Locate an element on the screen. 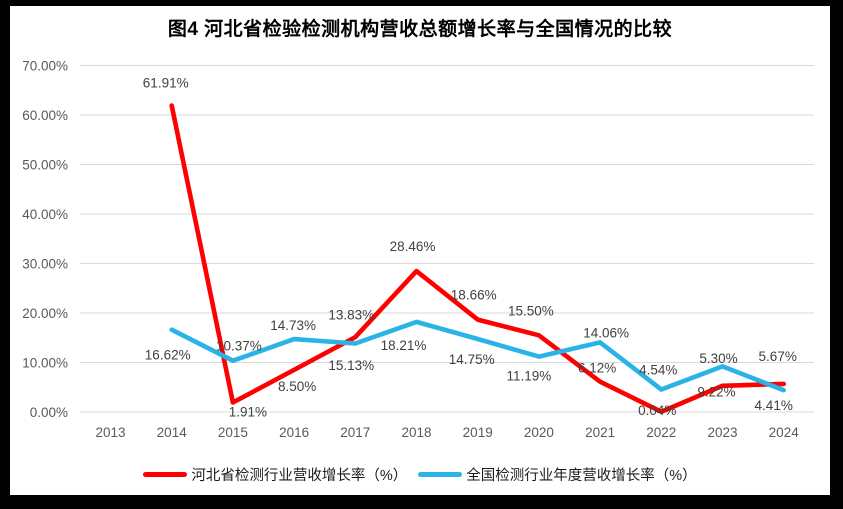  chart-title: 图4 河北省检验检测机构营收总额增长率与全国情况的比较 is located at coordinates (420, 29).